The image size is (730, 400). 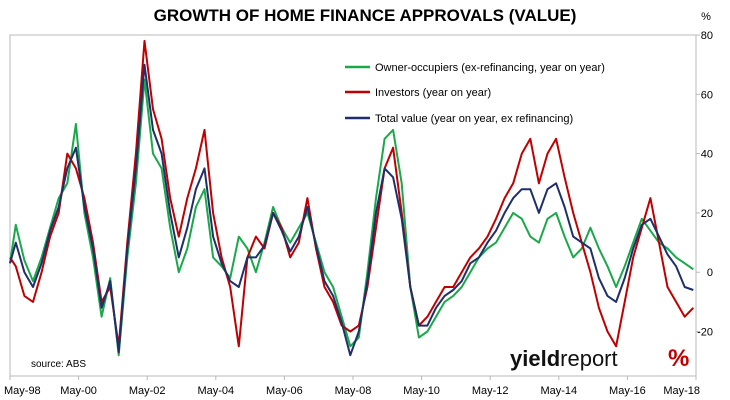 I want to click on svg-text: yieldreport, so click(x=564, y=358).